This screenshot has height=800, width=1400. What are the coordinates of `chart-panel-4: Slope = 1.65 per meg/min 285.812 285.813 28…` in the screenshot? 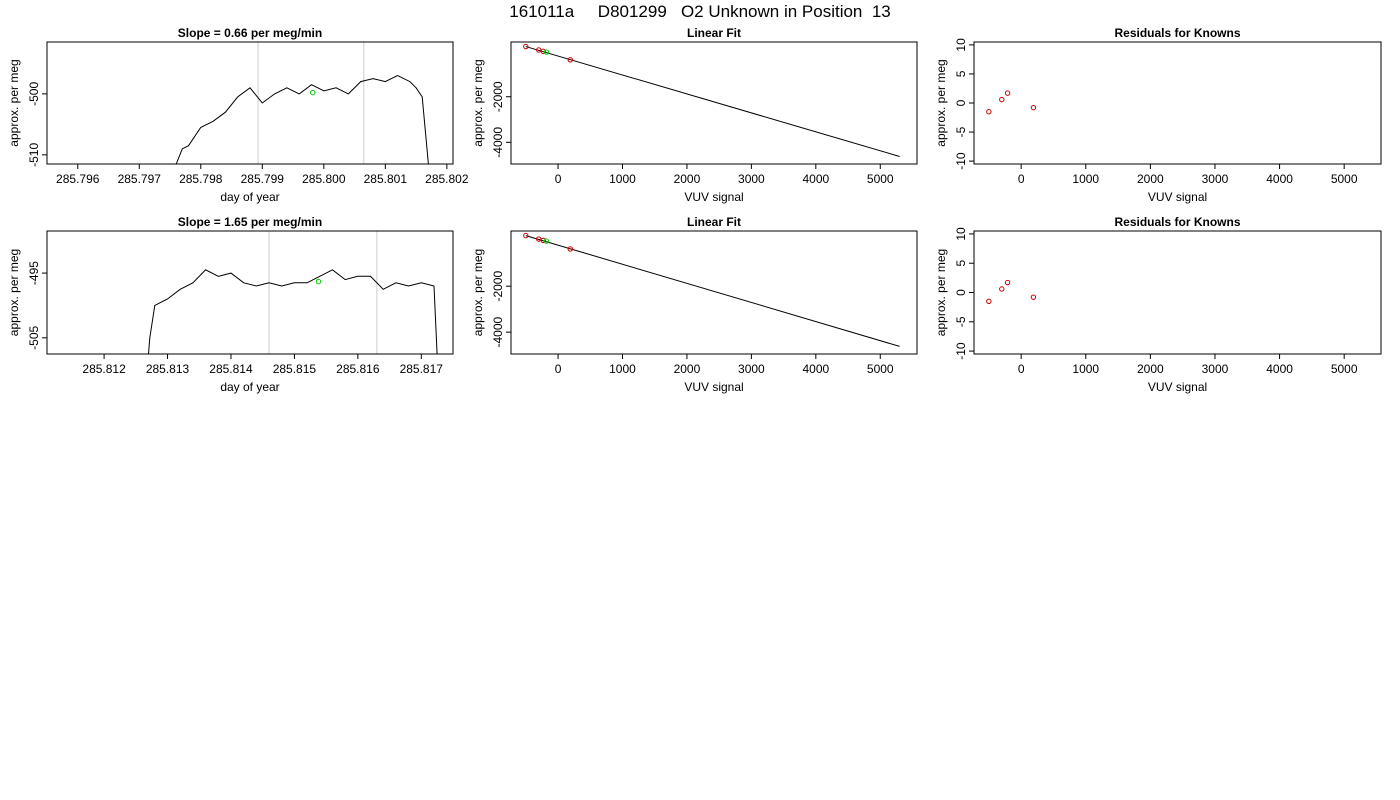 It's located at (230, 304).